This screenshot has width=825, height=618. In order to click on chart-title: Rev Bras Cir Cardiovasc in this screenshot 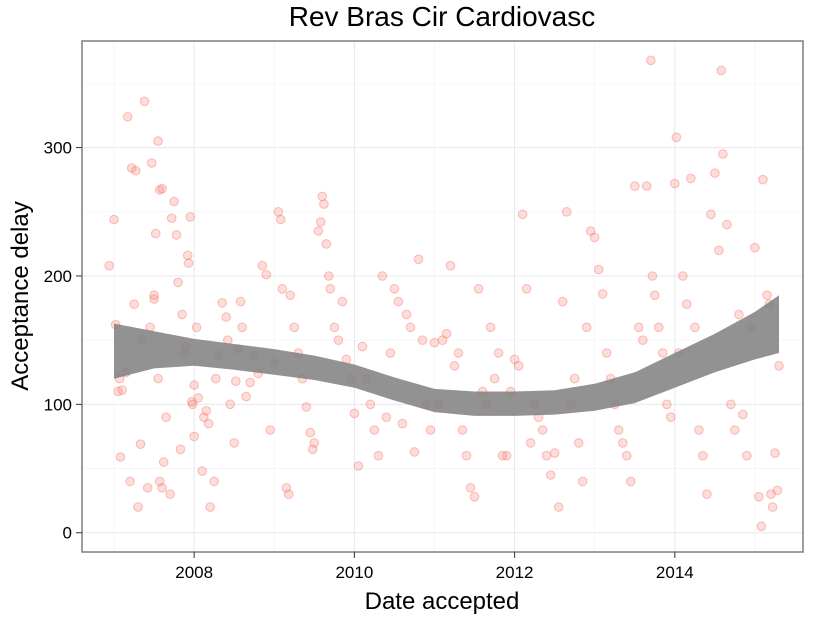, I will do `click(442, 16)`.